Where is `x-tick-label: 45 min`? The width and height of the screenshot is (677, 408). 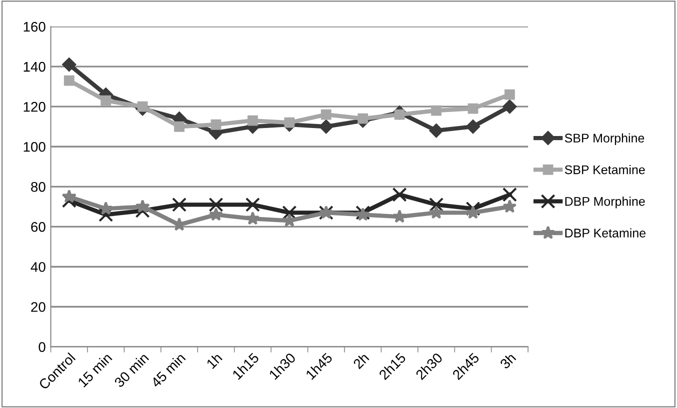 x-tick-label: 45 min is located at coordinates (168, 370).